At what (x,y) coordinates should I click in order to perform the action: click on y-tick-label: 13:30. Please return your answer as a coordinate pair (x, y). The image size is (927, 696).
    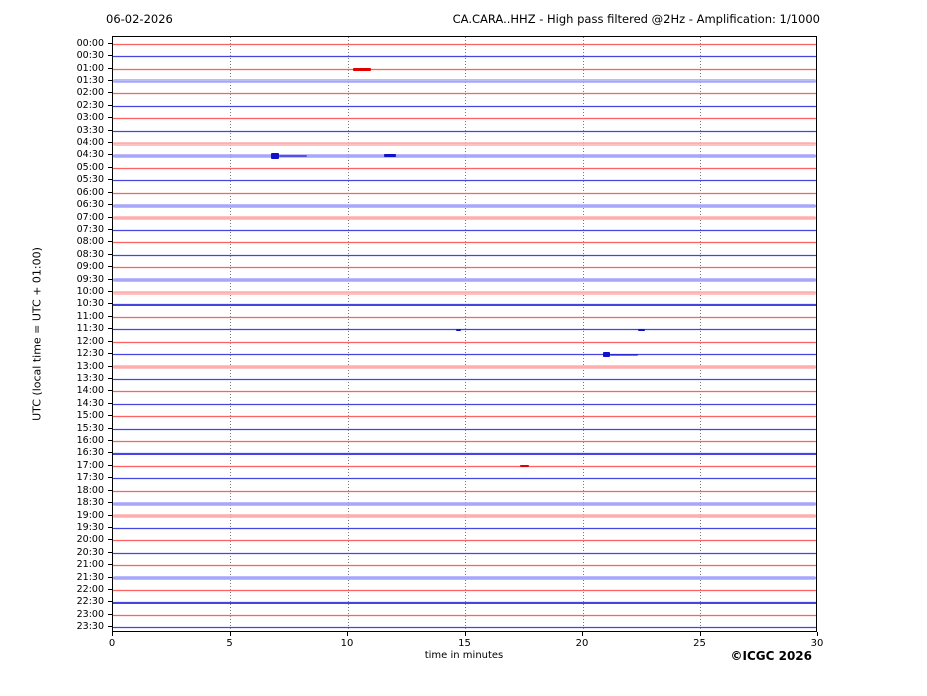
    Looking at the image, I should click on (90, 378).